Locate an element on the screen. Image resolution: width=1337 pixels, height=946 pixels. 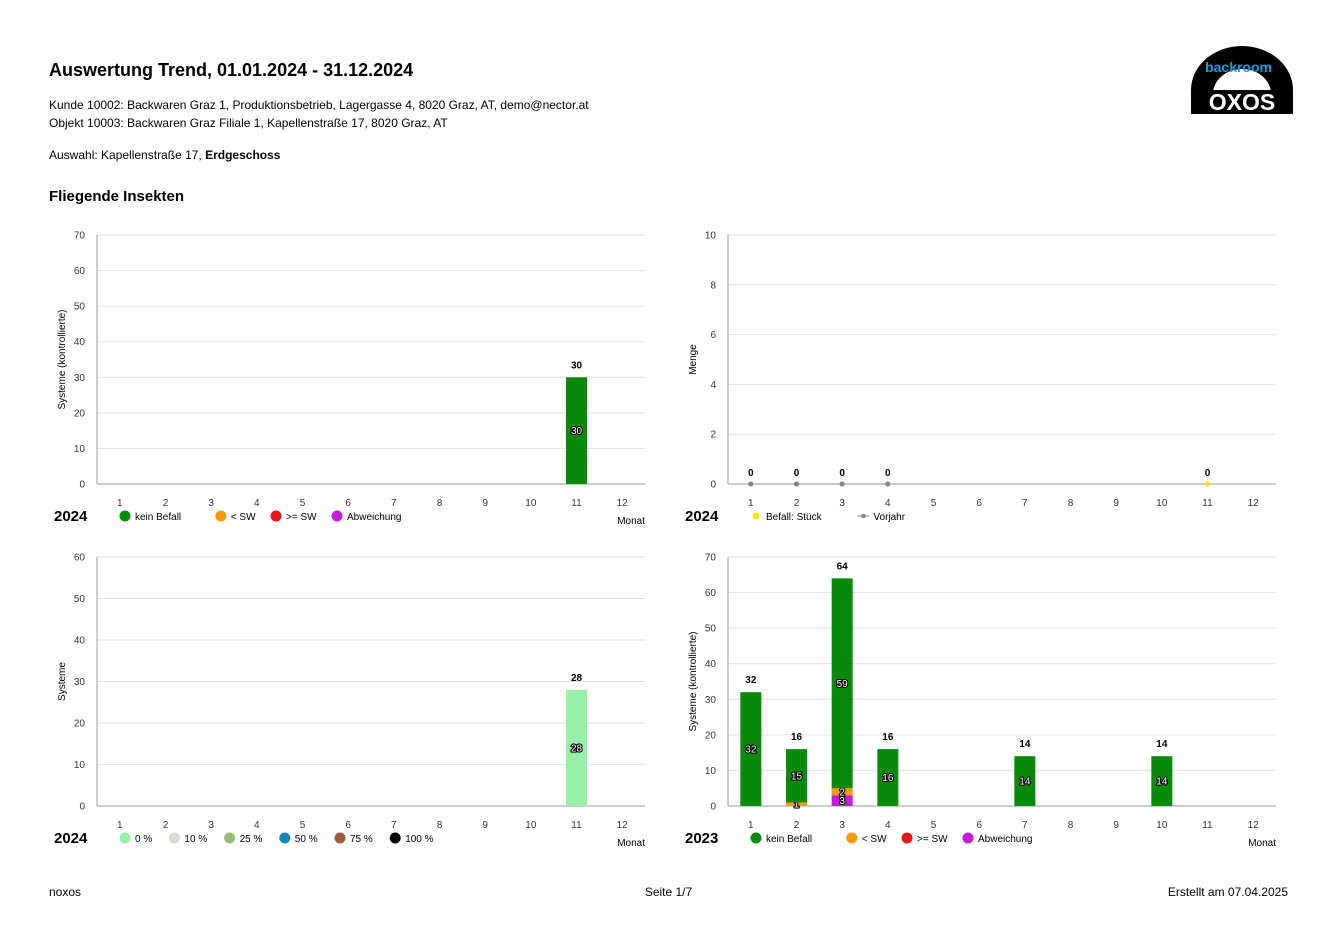
c1-year-label: 2024 is located at coordinates (71, 516).